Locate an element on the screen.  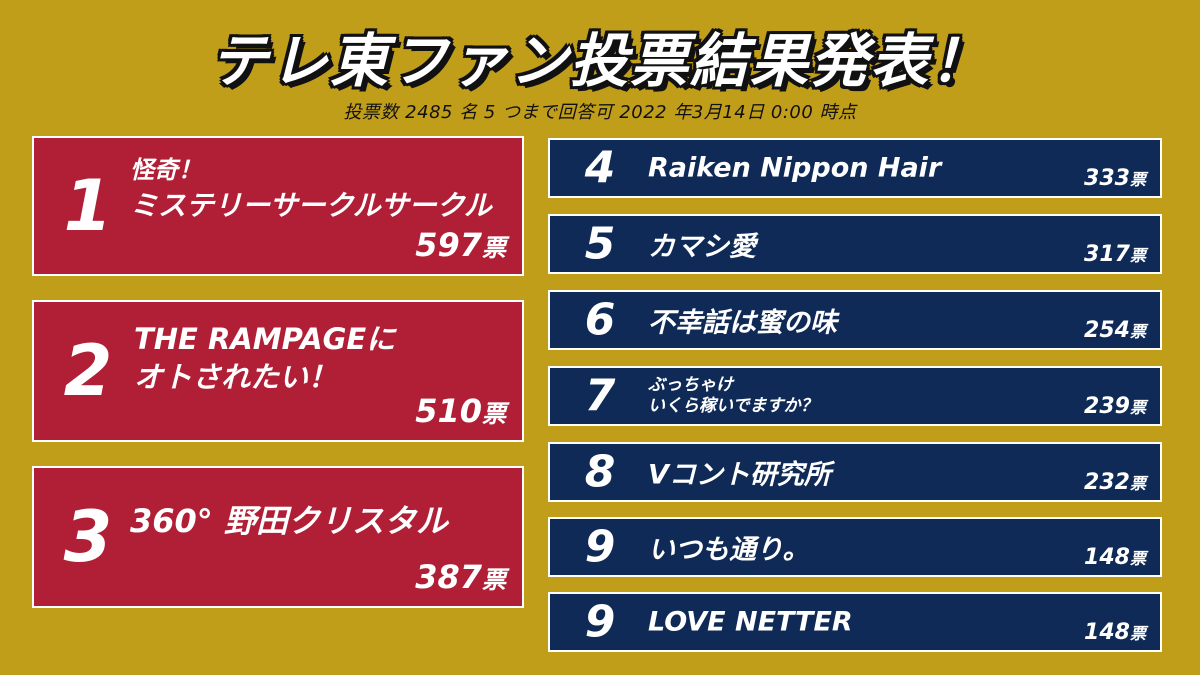
rank-number: 4 is located at coordinates (600, 168).